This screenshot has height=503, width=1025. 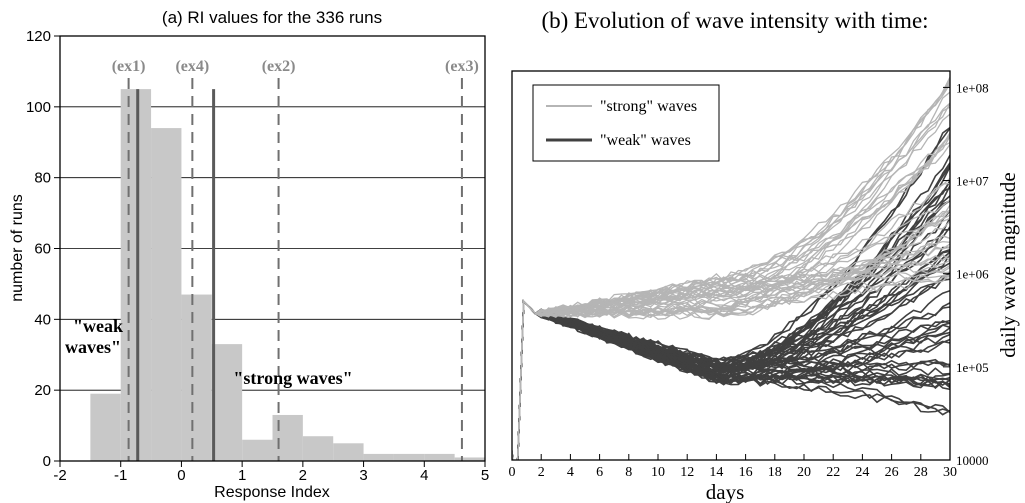 What do you see at coordinates (38, 36) in the screenshot?
I see `y-tick-label: 120` at bounding box center [38, 36].